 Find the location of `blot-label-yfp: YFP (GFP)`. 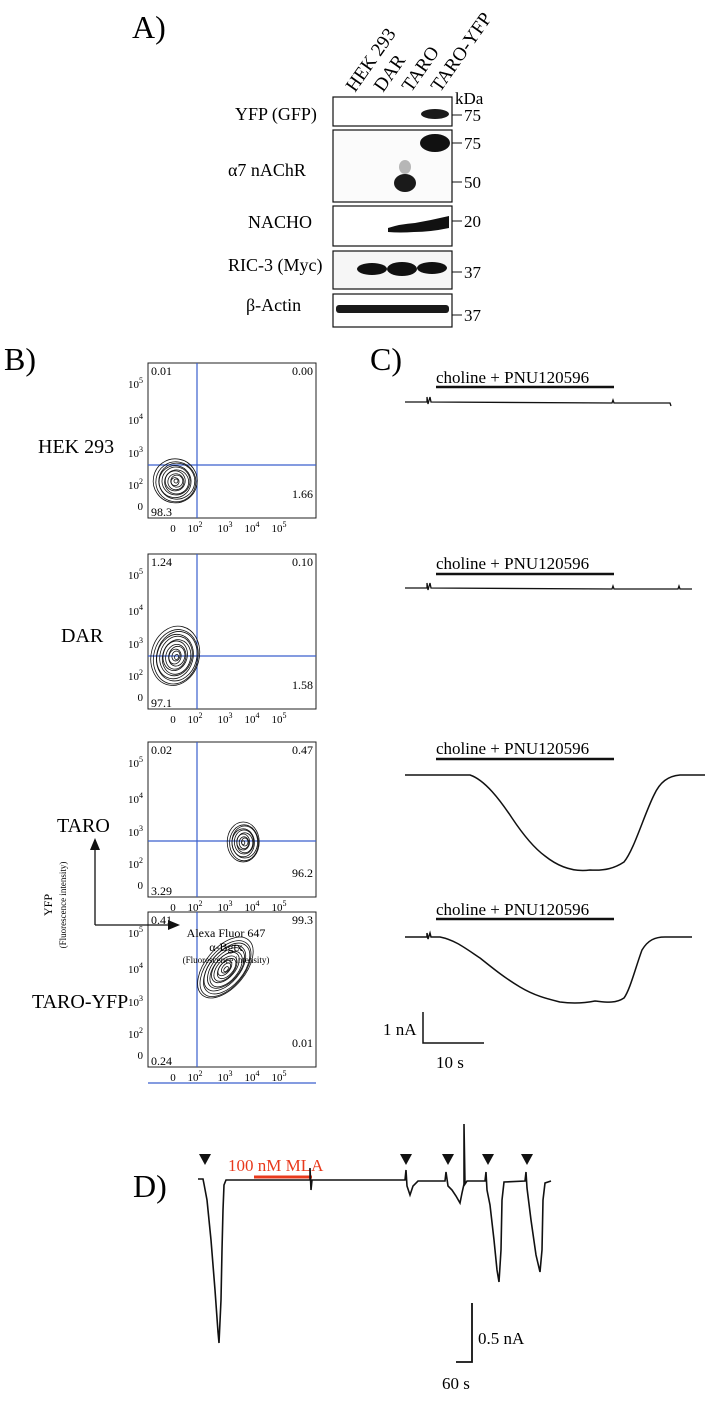

blot-label-yfp: YFP (GFP) is located at coordinates (276, 114).